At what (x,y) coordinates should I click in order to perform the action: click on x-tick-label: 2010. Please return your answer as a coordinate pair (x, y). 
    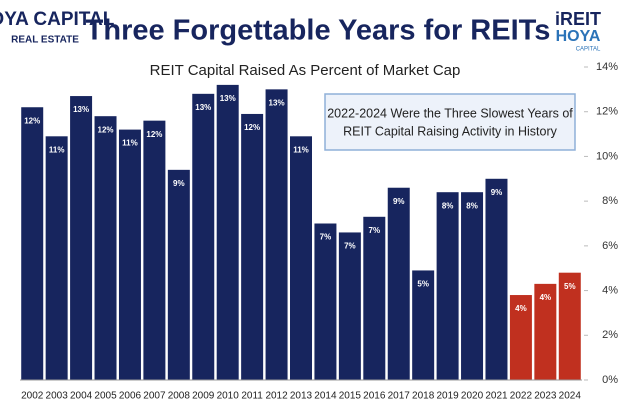
    Looking at the image, I should click on (228, 396).